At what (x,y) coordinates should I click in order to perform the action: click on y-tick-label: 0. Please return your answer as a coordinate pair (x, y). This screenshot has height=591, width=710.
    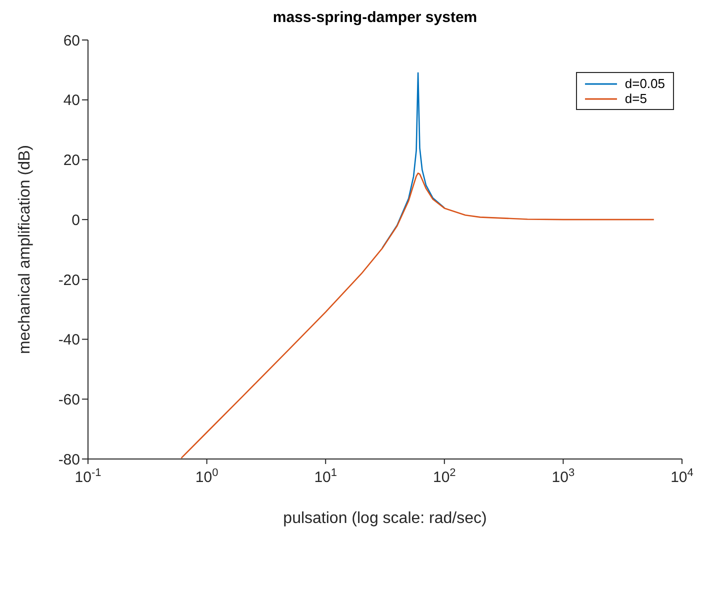
    Looking at the image, I should click on (76, 220).